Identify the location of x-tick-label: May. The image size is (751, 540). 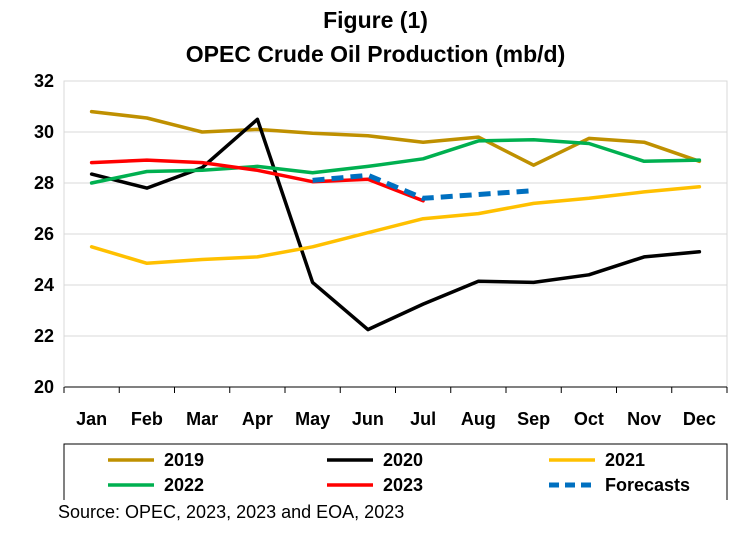
(312, 419).